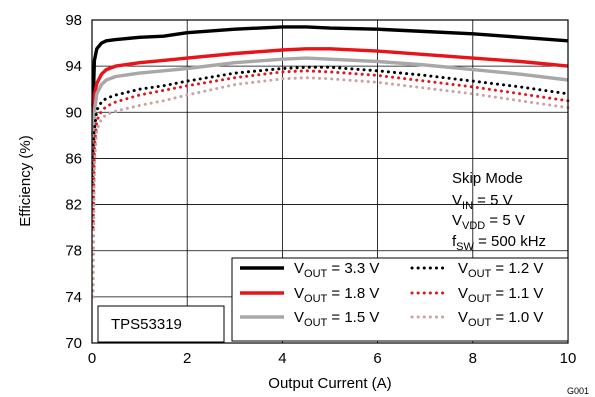  Describe the element at coordinates (73, 251) in the screenshot. I see `y-tick-label: 78` at that location.